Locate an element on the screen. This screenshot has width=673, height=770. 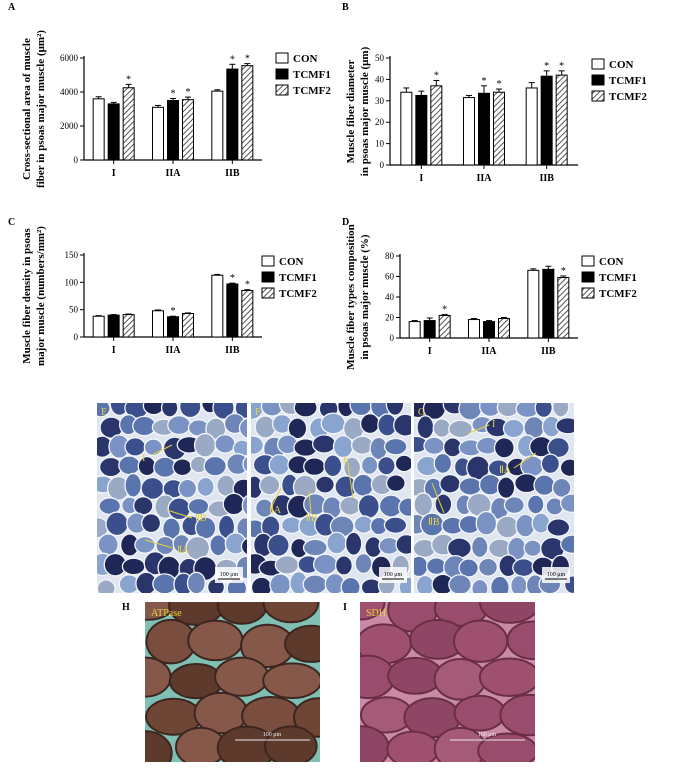
bar-tcmf1-i is located at coordinates (113, 326).